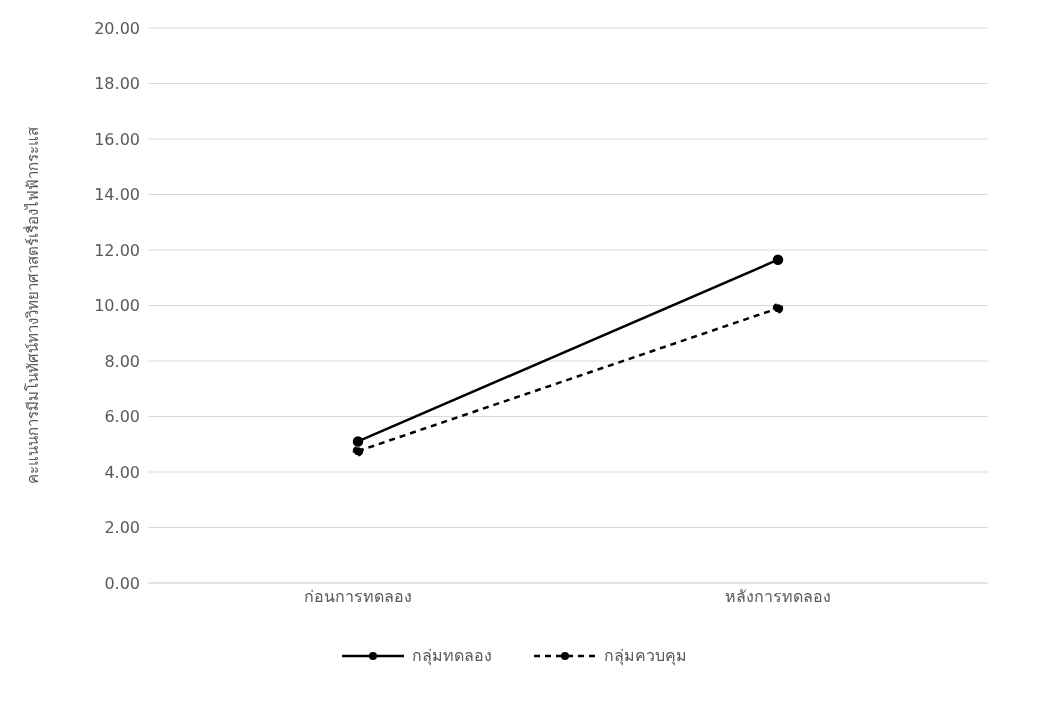  Describe the element at coordinates (117, 139) in the screenshot. I see `y-tick-label: 16.00` at that location.